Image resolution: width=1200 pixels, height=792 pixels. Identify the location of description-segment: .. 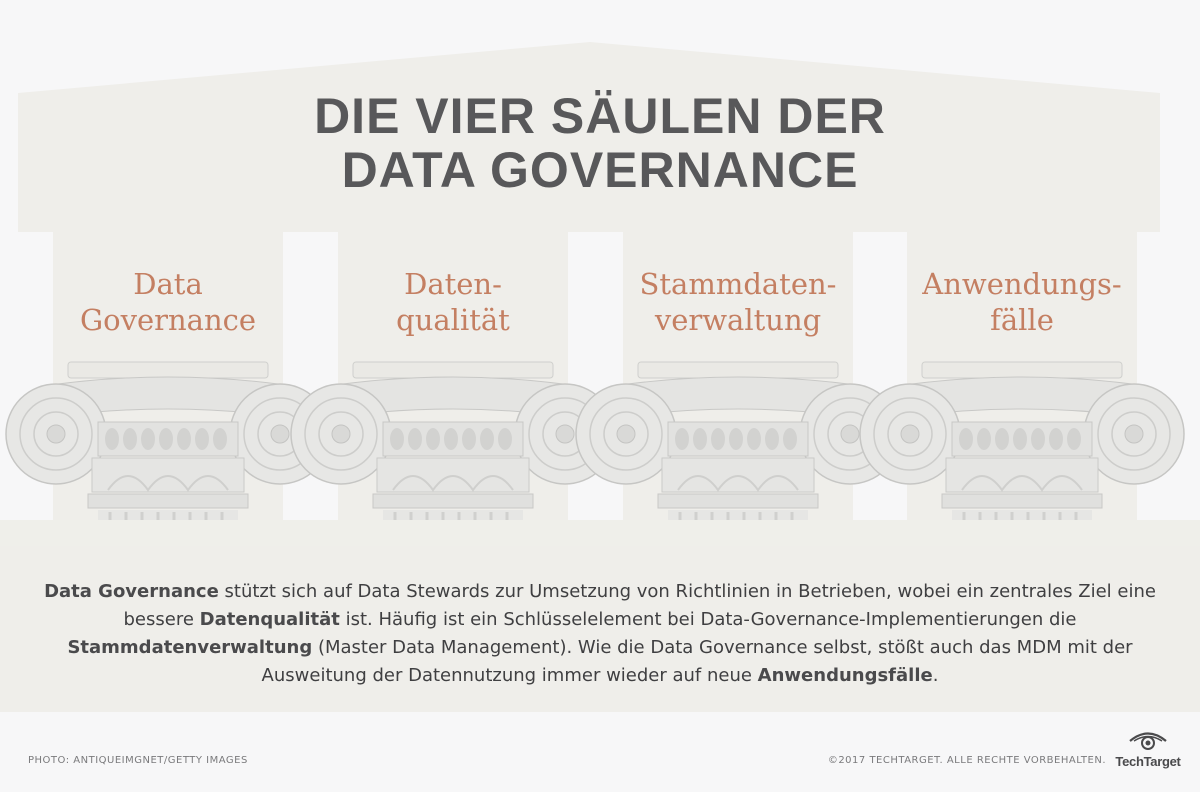
(935, 675).